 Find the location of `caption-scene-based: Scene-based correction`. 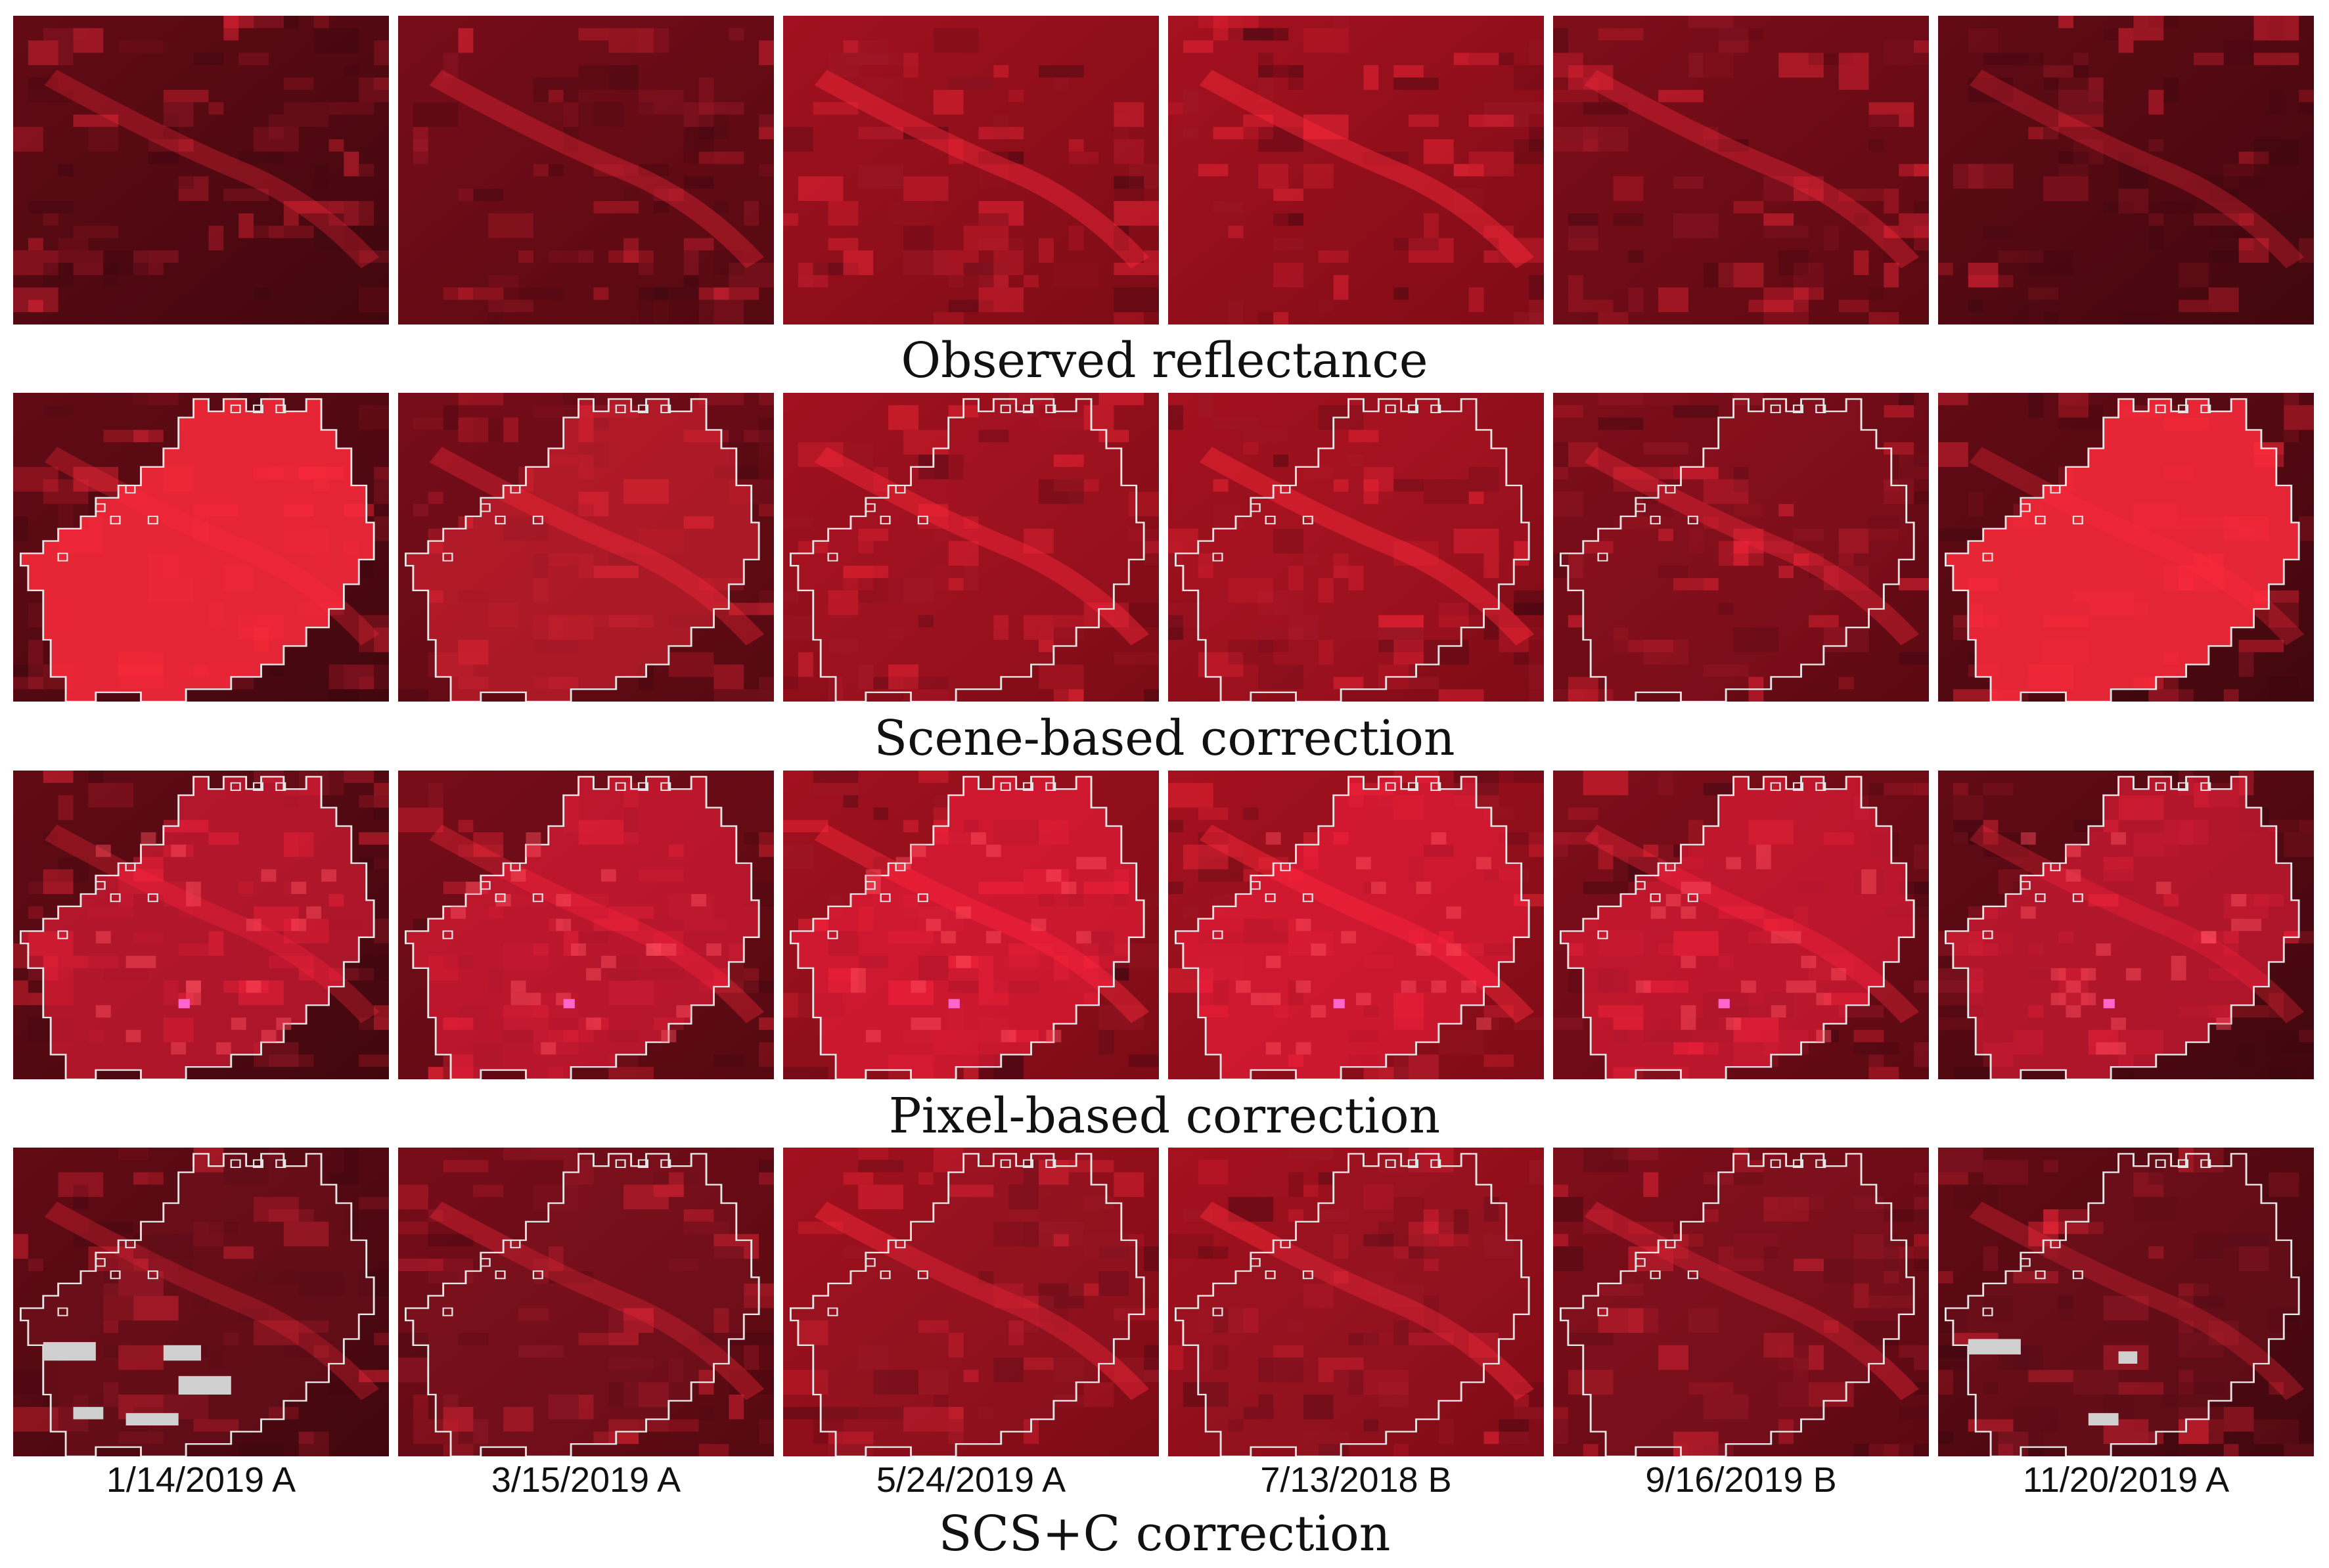

caption-scene-based: Scene-based correction is located at coordinates (1164, 738).